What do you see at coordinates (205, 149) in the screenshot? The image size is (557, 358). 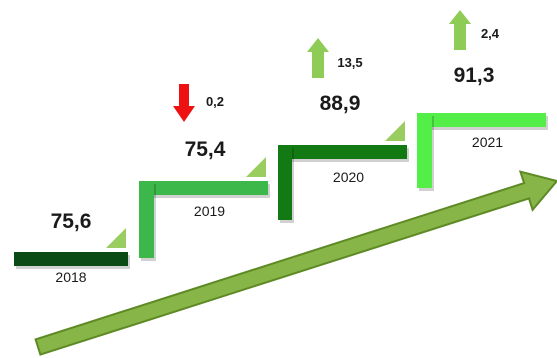 I see `value-label-2019: 75,4` at bounding box center [205, 149].